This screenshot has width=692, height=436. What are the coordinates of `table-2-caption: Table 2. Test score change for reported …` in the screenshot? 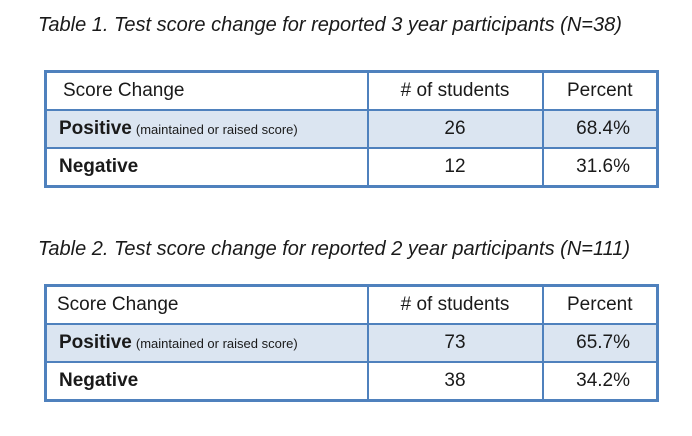 It's located at (334, 249).